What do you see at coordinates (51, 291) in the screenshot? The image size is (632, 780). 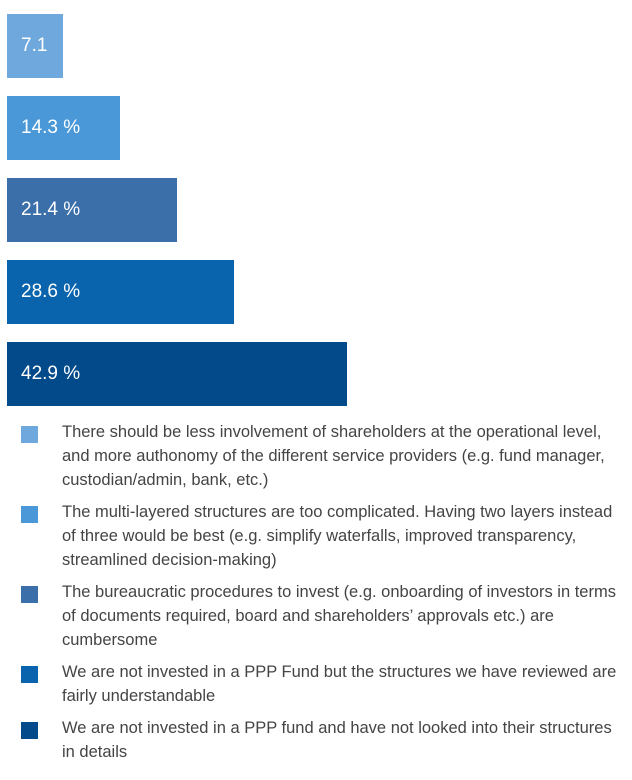 I see `bar-value-label: 28.6 %` at bounding box center [51, 291].